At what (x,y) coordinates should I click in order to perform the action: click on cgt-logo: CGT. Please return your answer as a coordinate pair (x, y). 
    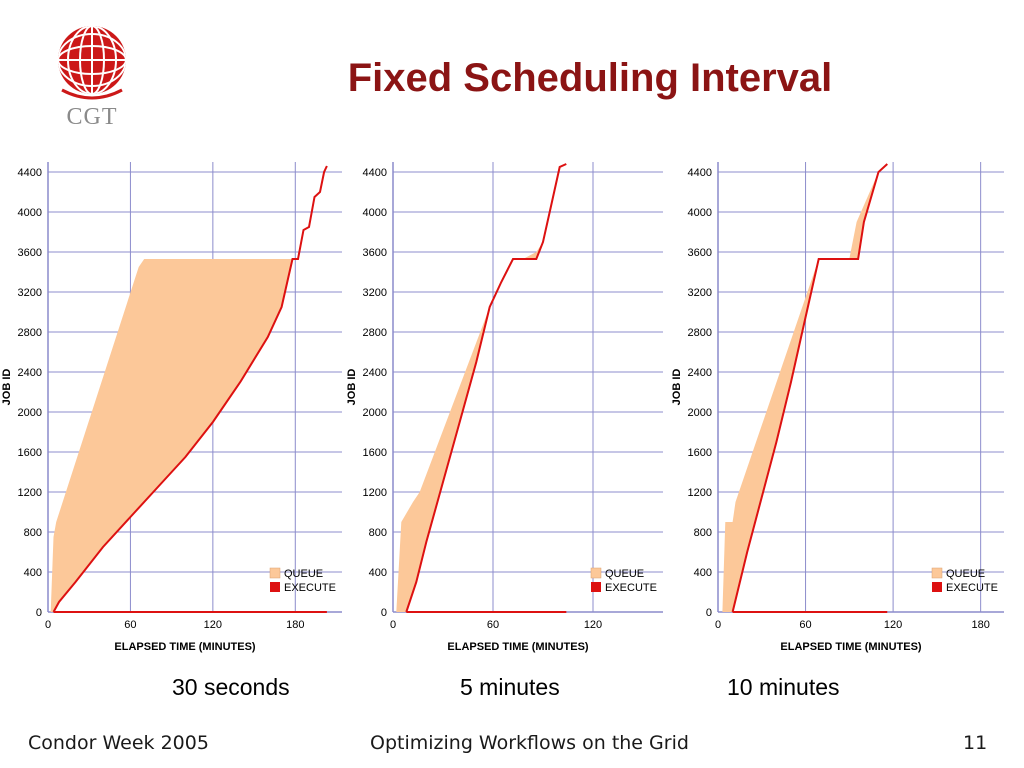
    Looking at the image, I should click on (92, 79).